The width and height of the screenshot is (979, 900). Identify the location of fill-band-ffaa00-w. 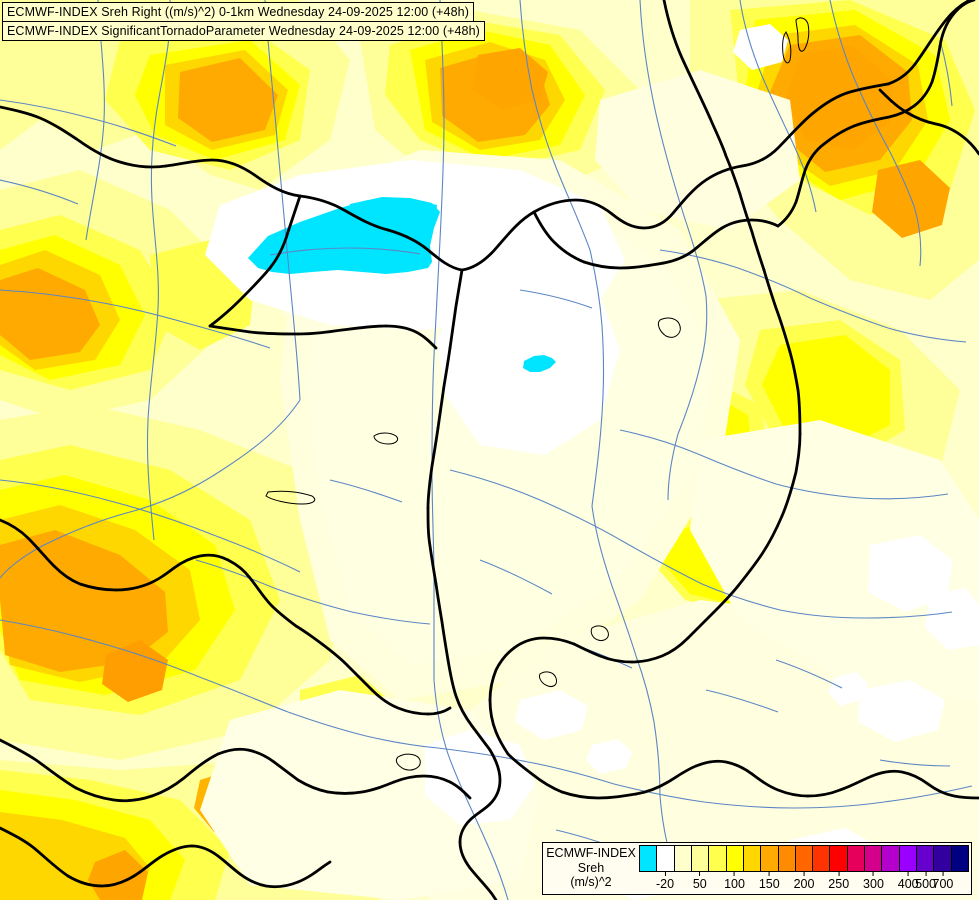
(50, 314).